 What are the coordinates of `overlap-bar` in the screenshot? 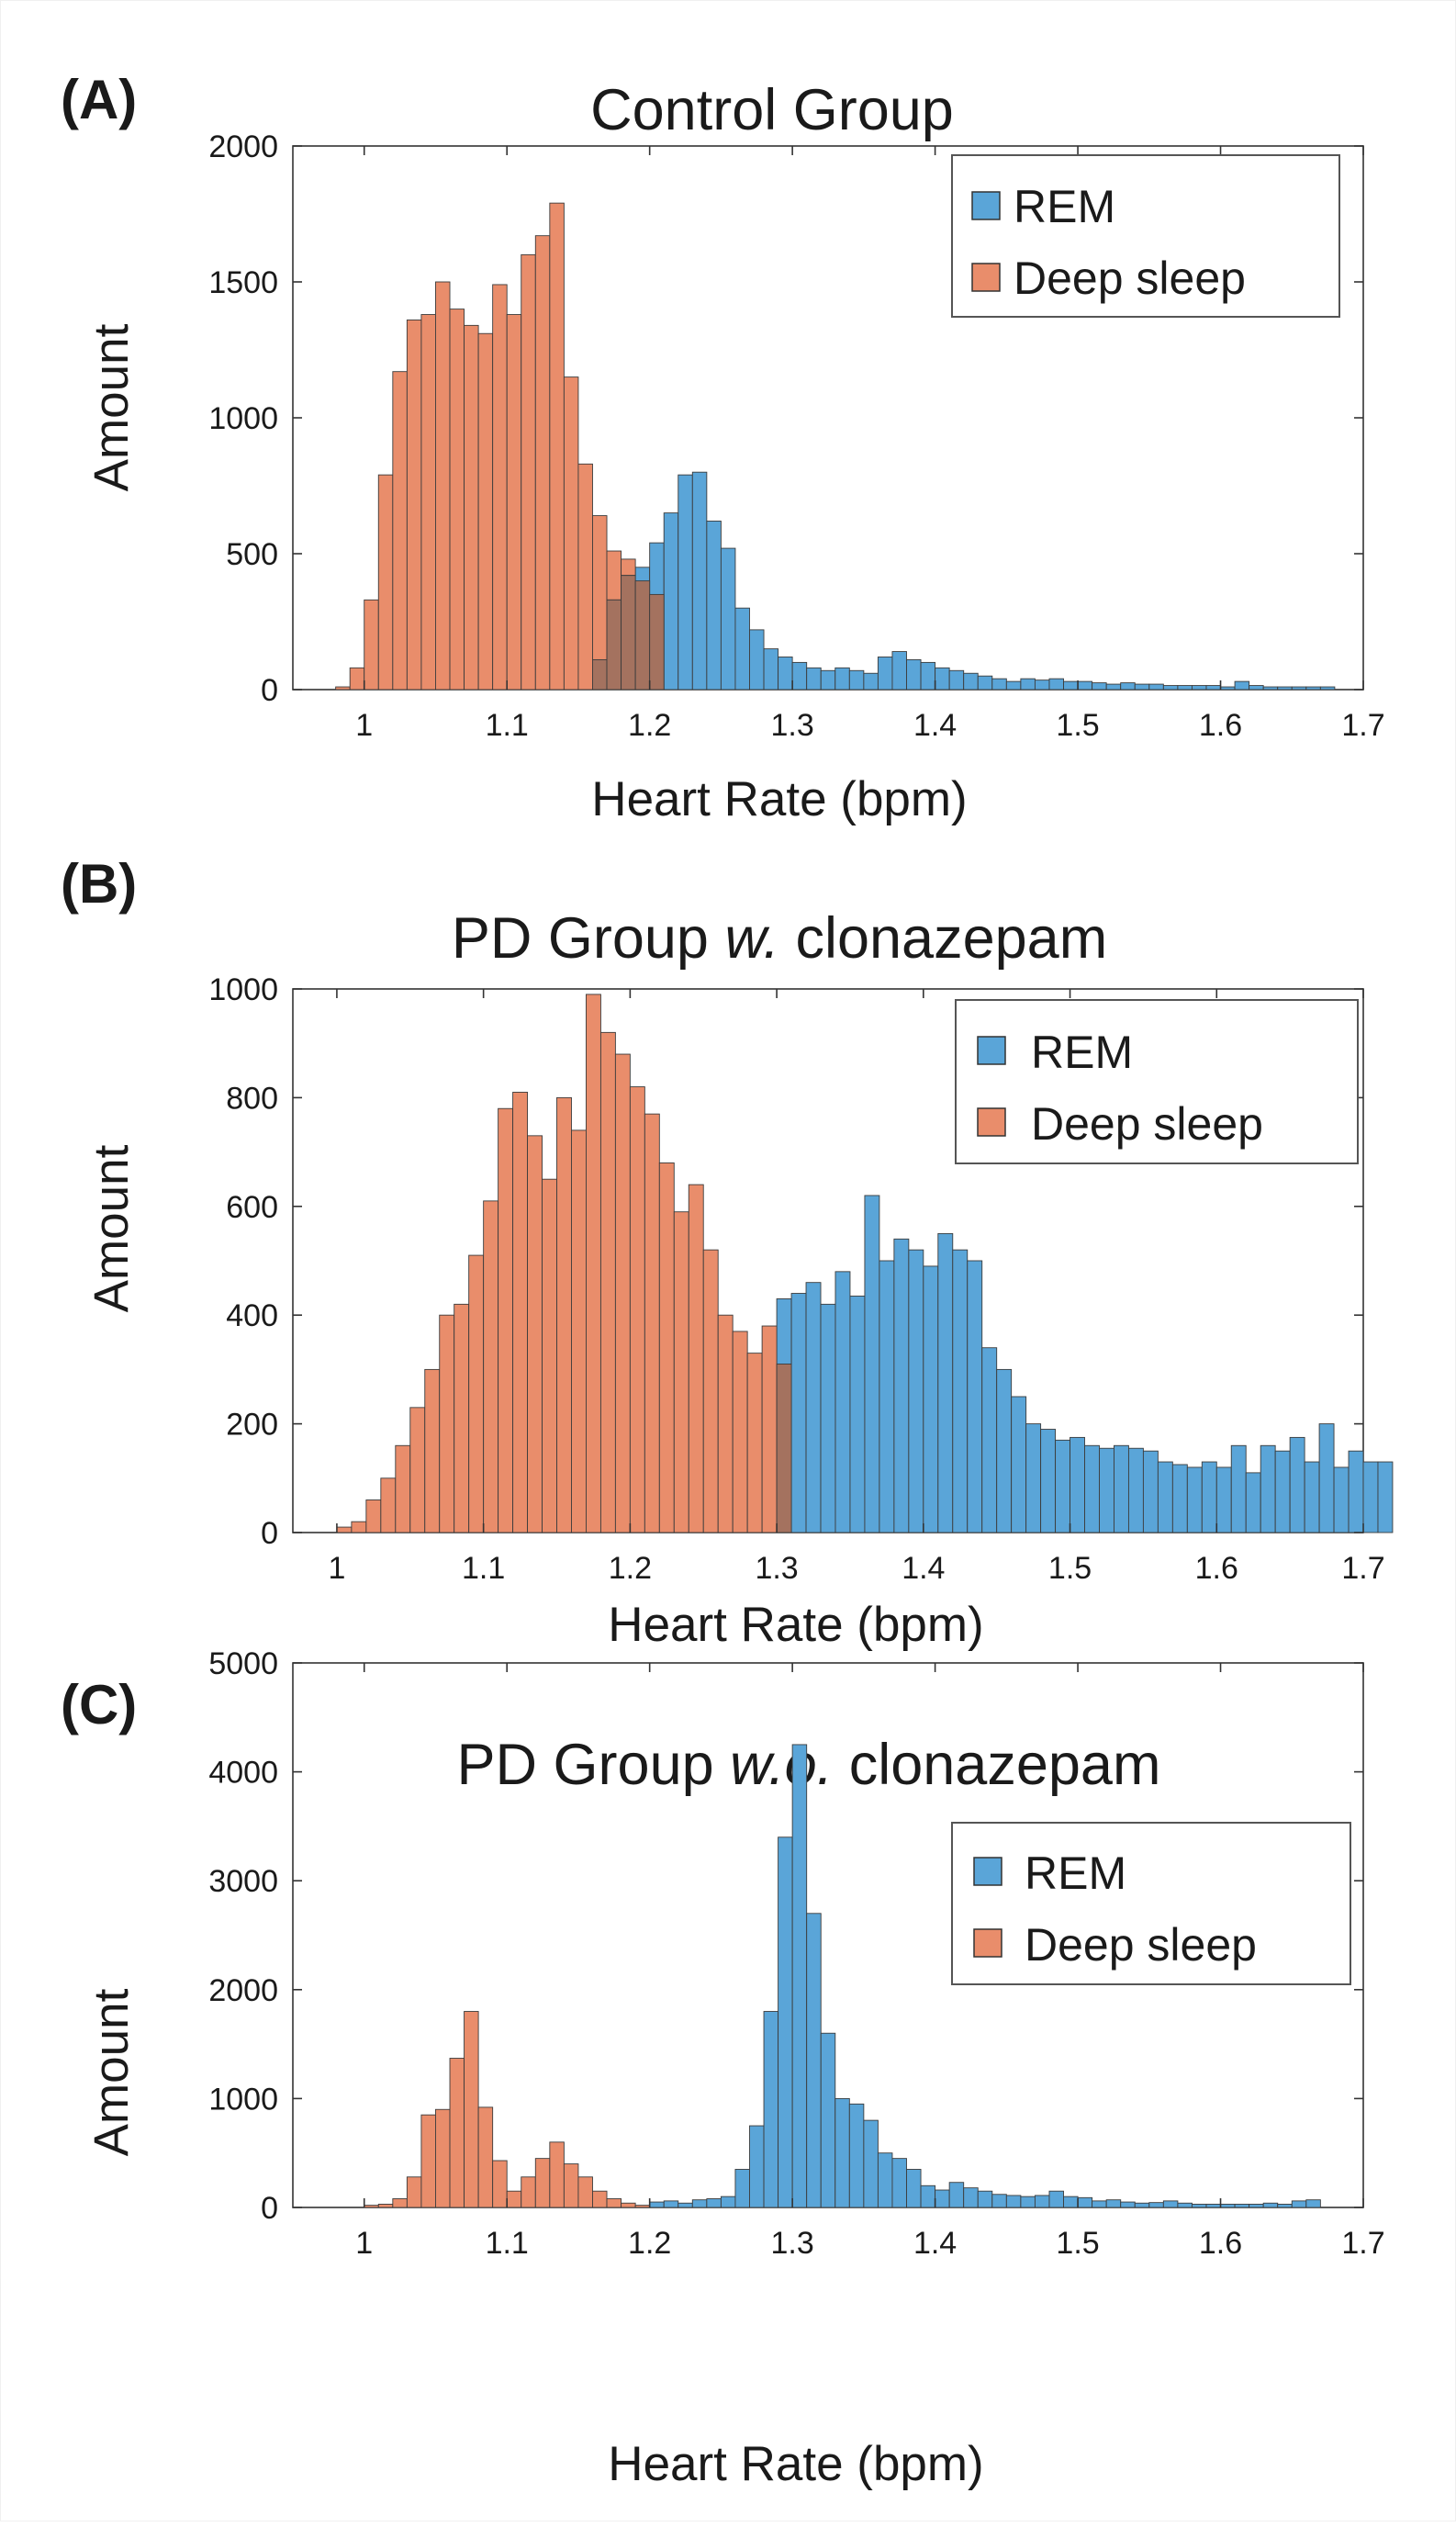 It's located at (642, 635).